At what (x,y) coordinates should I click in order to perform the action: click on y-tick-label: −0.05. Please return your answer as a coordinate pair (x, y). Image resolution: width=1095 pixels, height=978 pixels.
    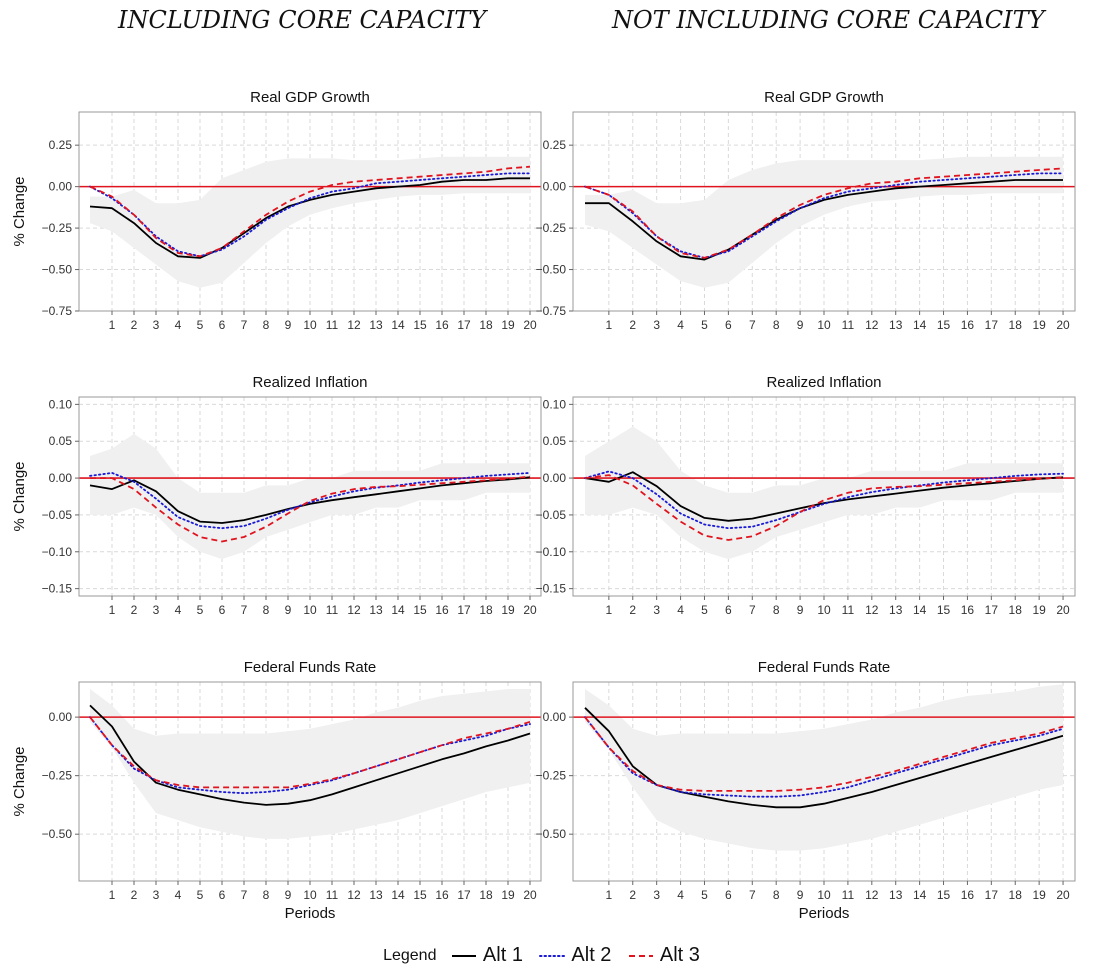
    Looking at the image, I should click on (57, 515).